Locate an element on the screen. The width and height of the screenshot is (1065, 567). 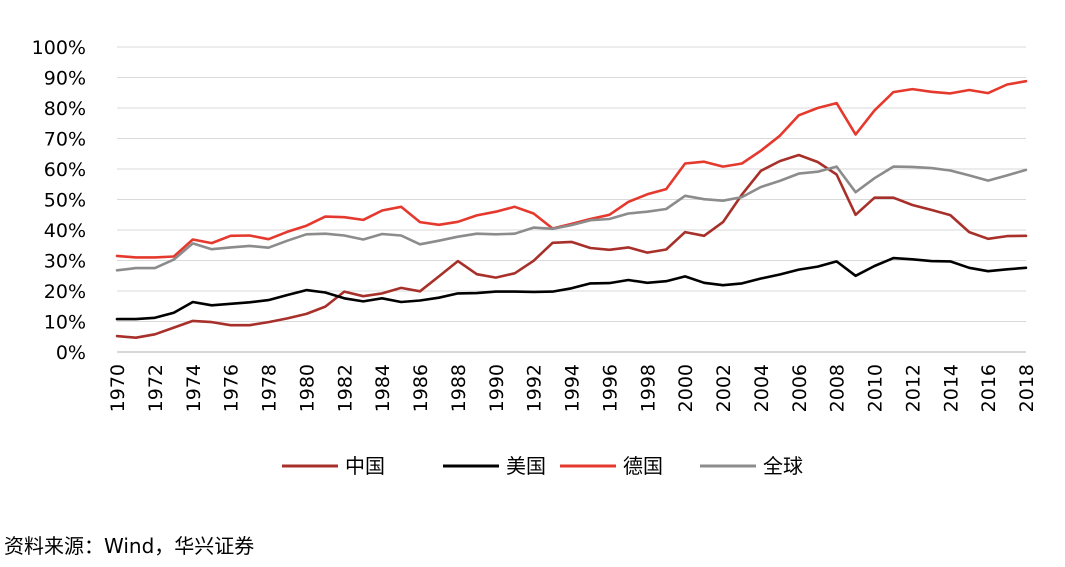
x-tick-label: 1978 is located at coordinates (270, 388).